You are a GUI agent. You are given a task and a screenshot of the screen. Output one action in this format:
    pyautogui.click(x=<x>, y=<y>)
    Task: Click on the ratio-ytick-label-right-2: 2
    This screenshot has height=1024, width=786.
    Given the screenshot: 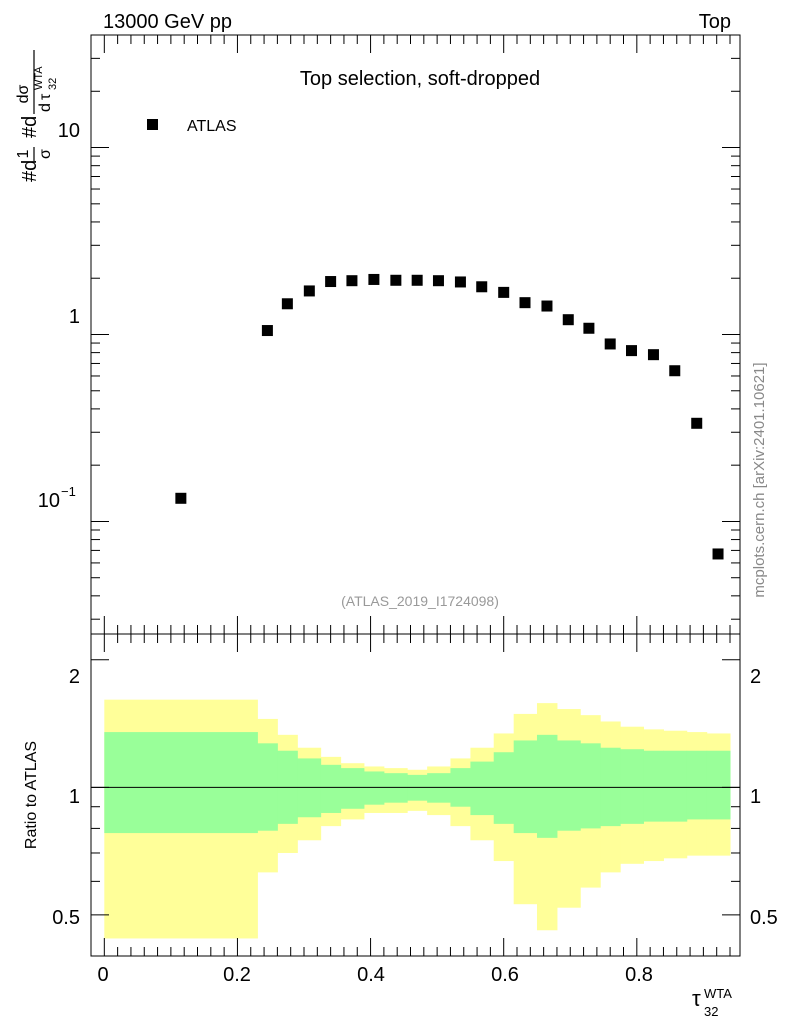 What is the action you would take?
    pyautogui.click(x=755, y=677)
    